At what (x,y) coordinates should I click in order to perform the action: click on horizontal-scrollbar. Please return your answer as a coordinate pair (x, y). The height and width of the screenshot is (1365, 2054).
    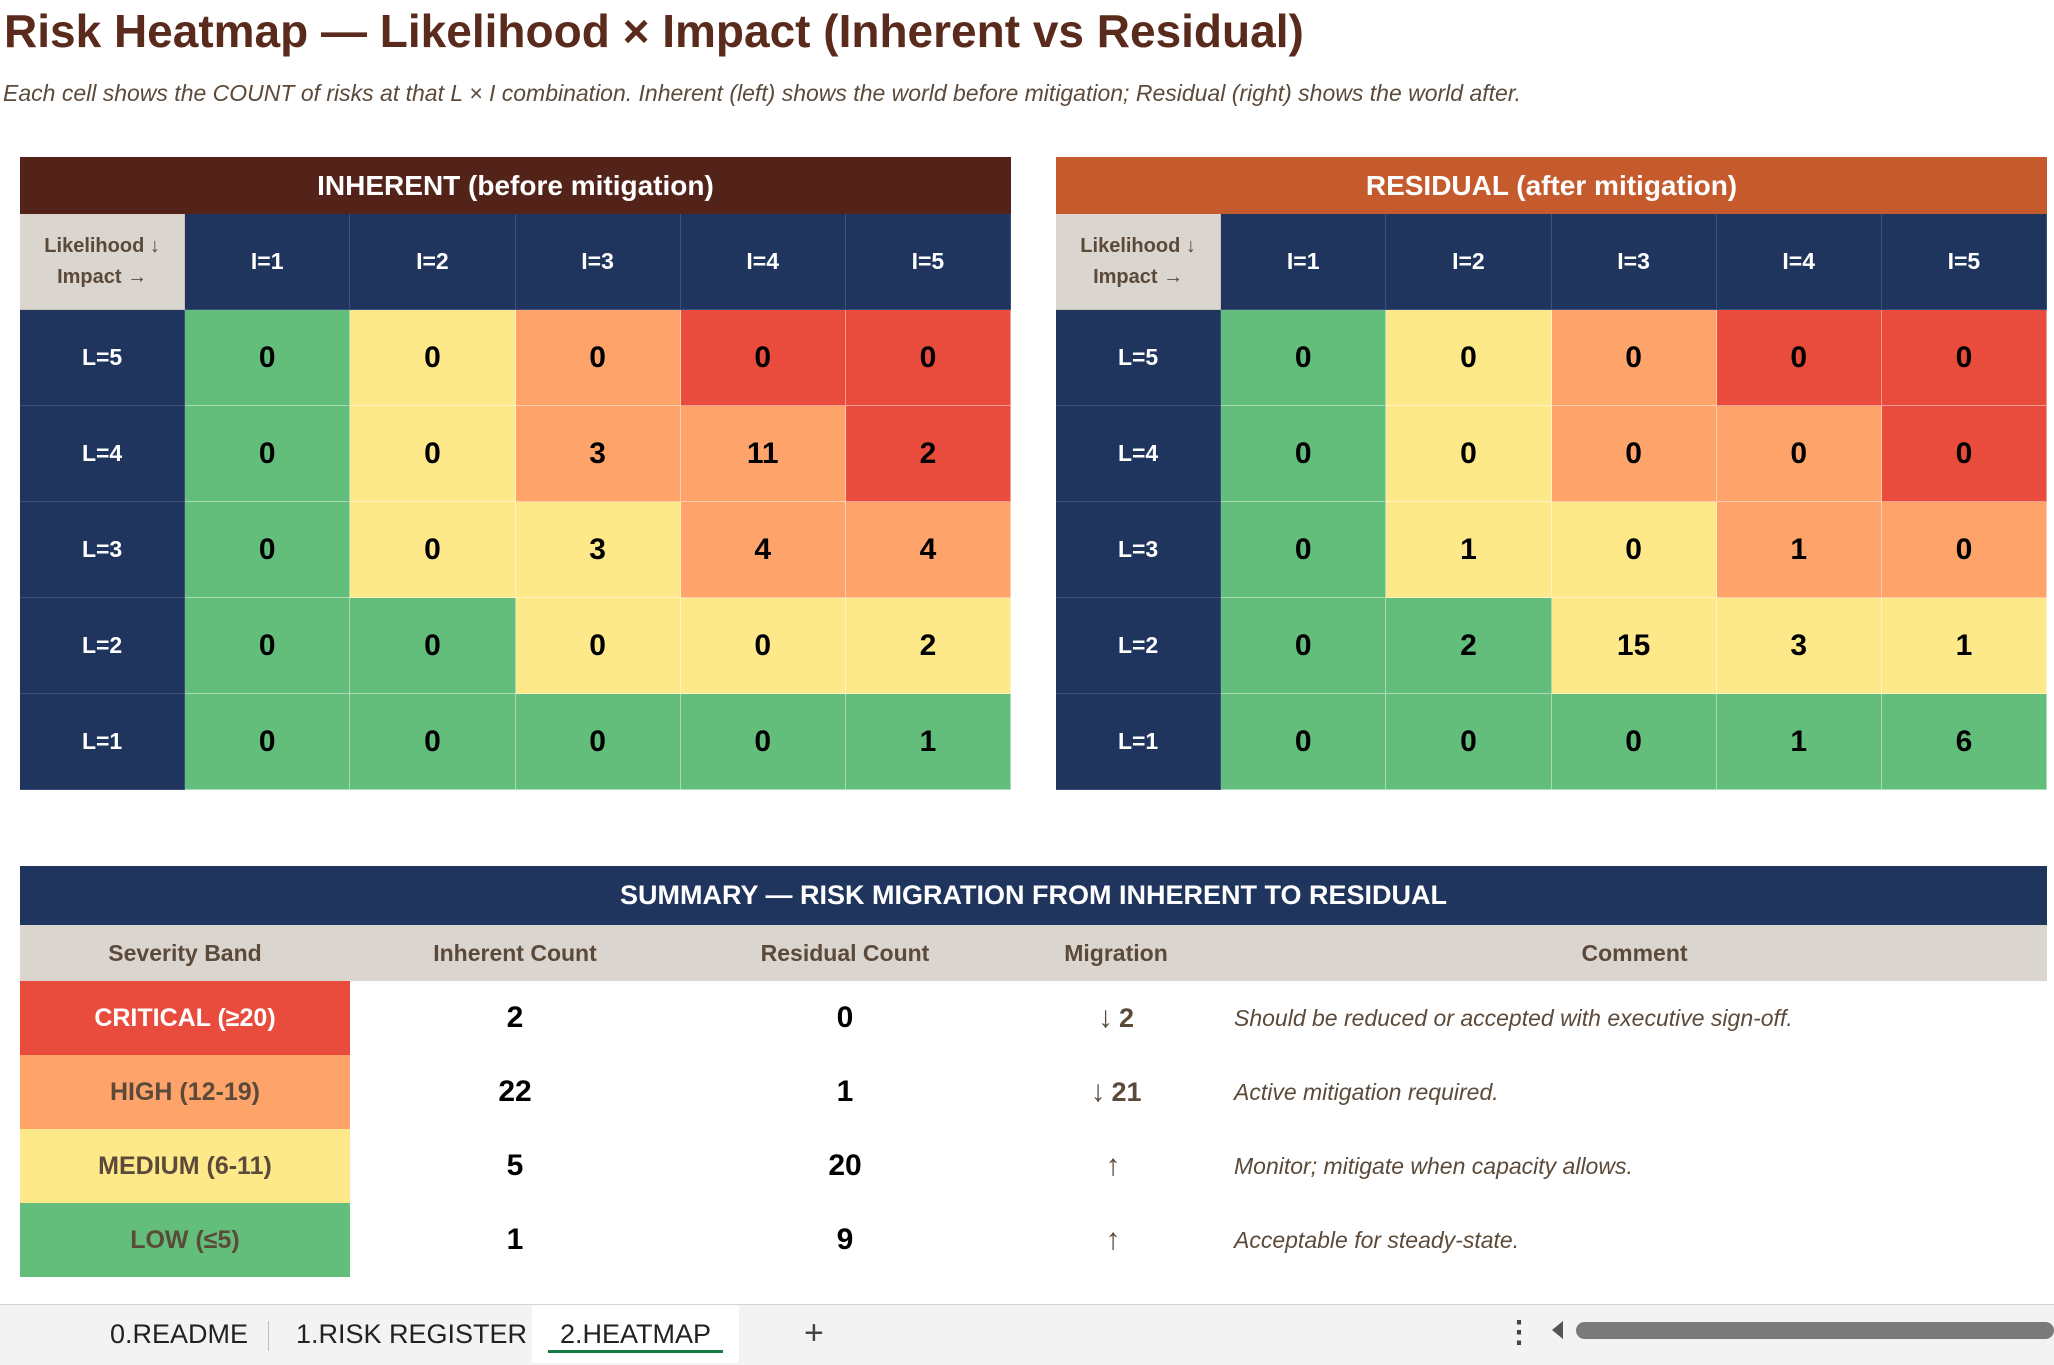
    Looking at the image, I should click on (1815, 1330).